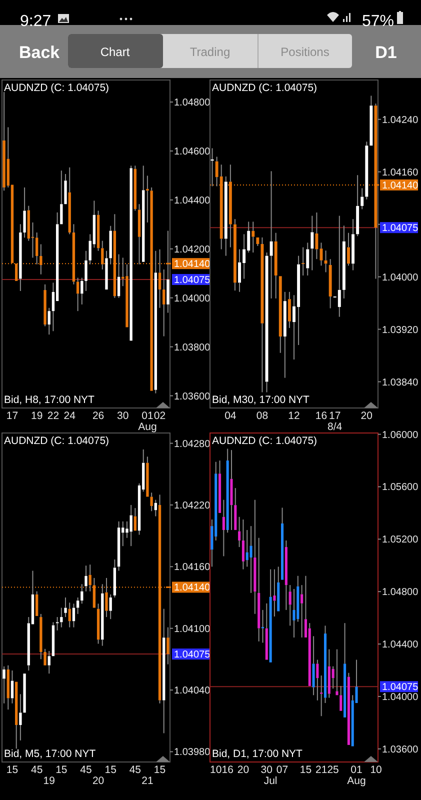 This screenshot has width=421, height=800. Describe the element at coordinates (400, 435) in the screenshot. I see `y-tick-label: 1.06000` at that location.